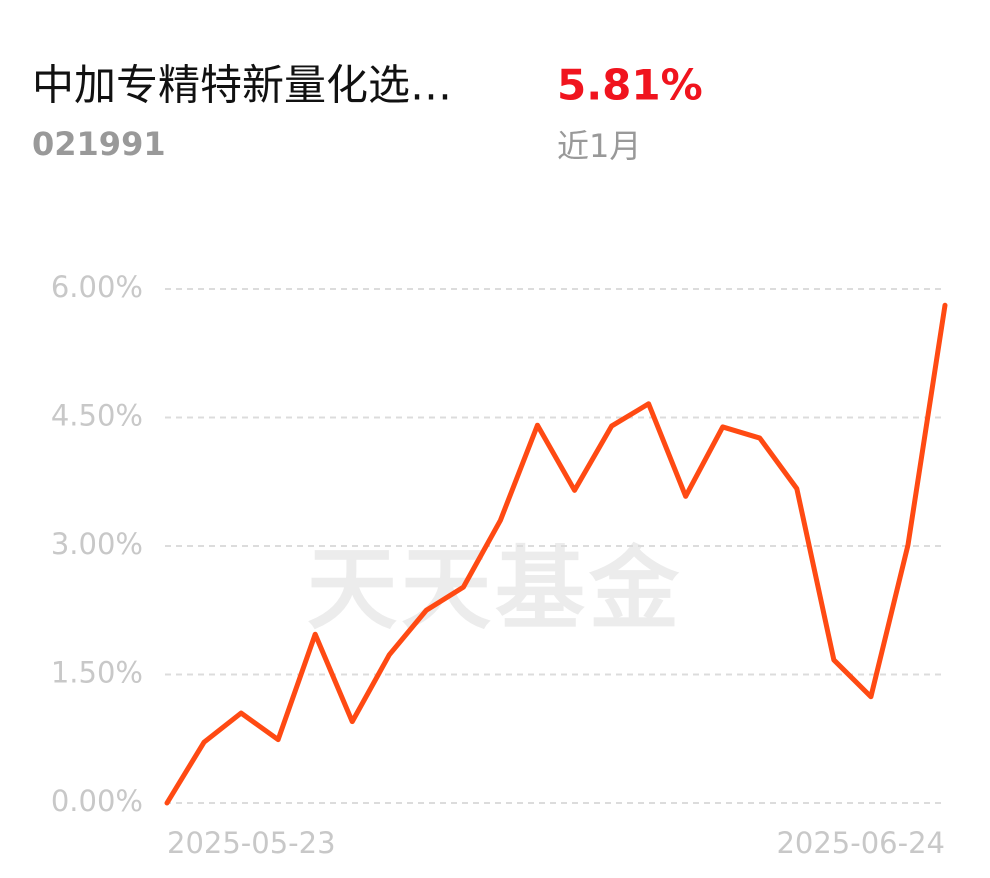  I want to click on y-tick-label: 4.50%, so click(97, 416).